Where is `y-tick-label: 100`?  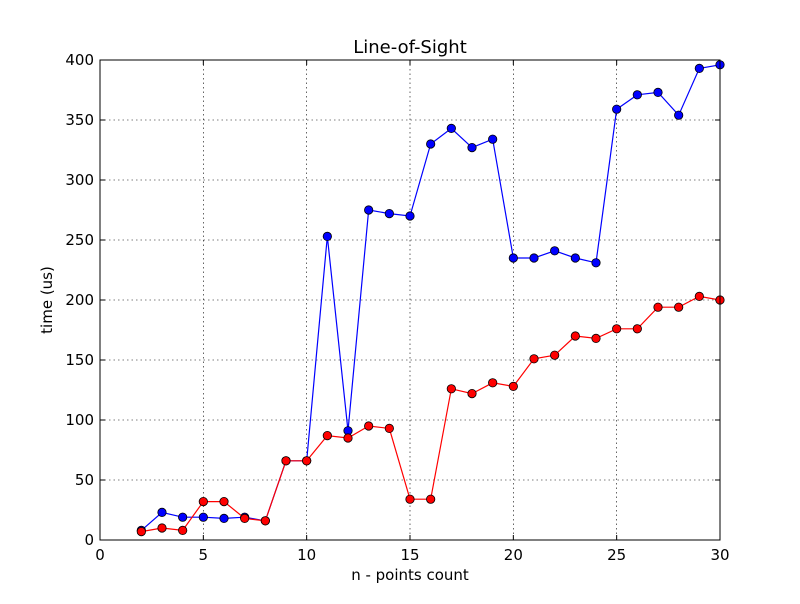 y-tick-label: 100 is located at coordinates (79, 420).